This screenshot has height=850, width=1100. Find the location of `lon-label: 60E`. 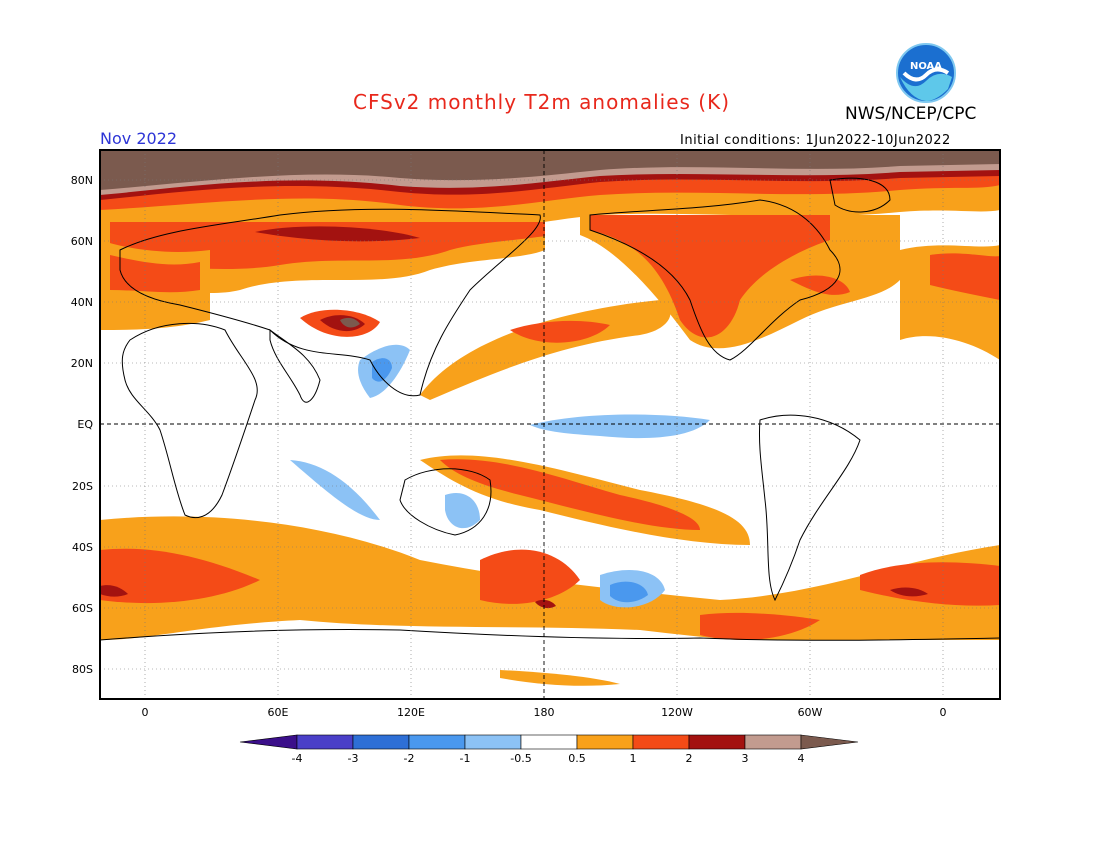

lon-label: 60E is located at coordinates (278, 712).